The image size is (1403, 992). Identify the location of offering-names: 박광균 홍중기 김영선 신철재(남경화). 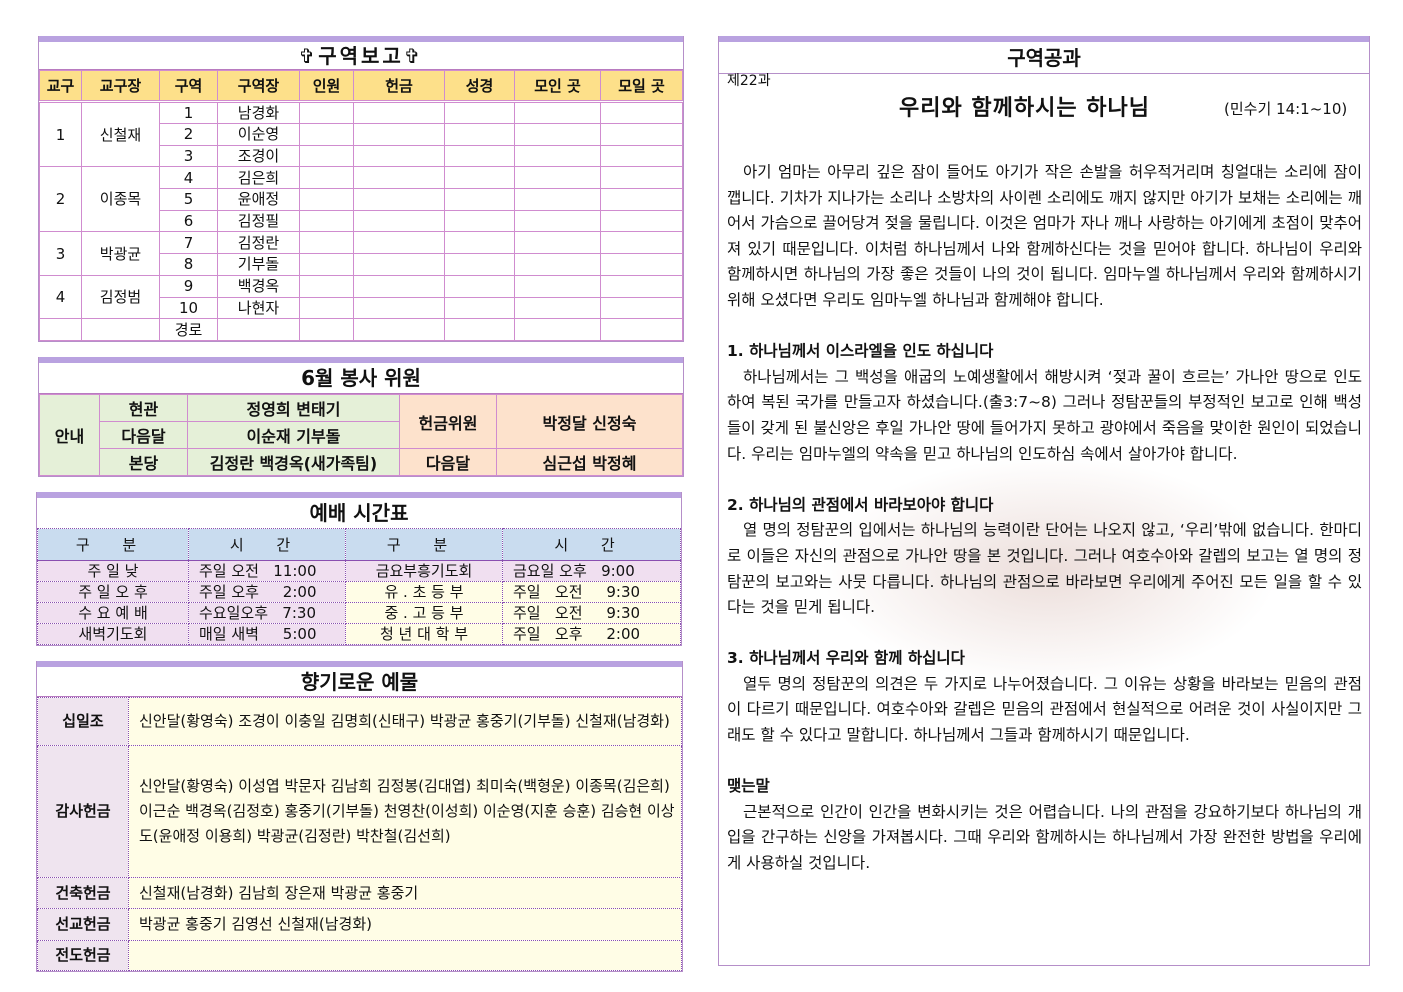
(405, 924).